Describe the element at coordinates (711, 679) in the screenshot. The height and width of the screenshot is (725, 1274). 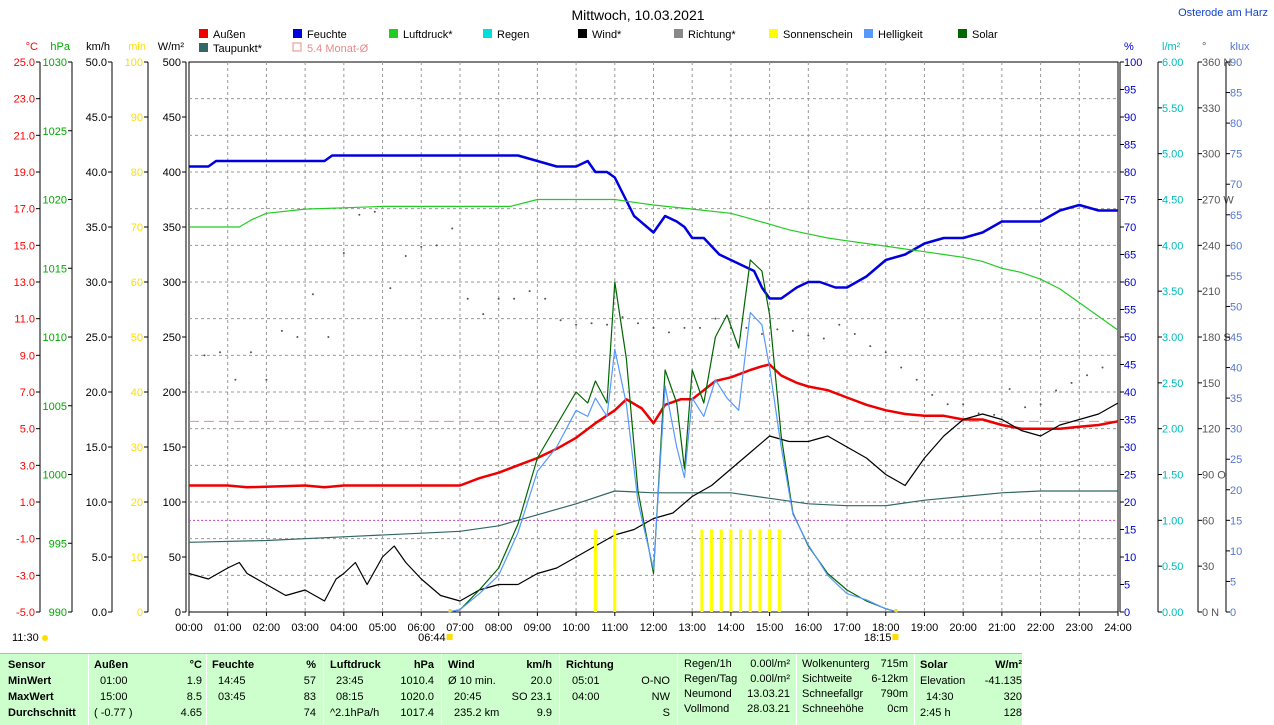
I see `regen-tag-label: Regen/Tag` at that location.